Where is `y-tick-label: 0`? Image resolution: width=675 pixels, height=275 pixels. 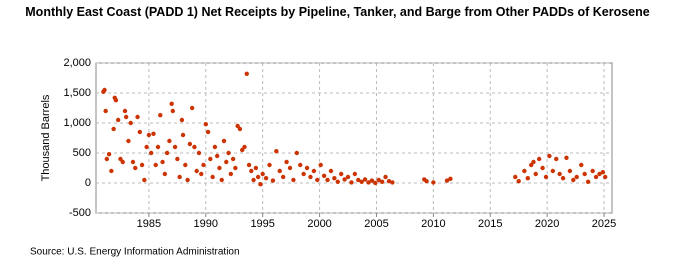
y-tick-label: 0 is located at coordinates (88, 183).